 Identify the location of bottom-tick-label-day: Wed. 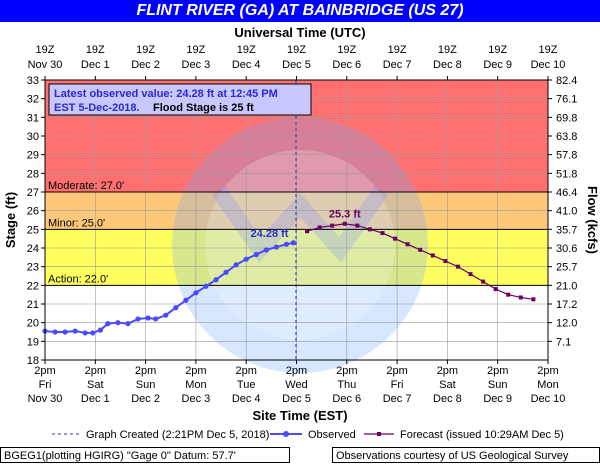
(296, 385).